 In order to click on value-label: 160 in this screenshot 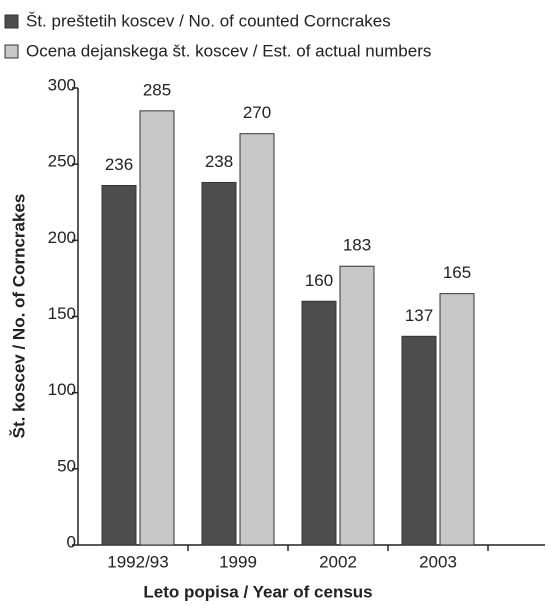, I will do `click(319, 280)`.